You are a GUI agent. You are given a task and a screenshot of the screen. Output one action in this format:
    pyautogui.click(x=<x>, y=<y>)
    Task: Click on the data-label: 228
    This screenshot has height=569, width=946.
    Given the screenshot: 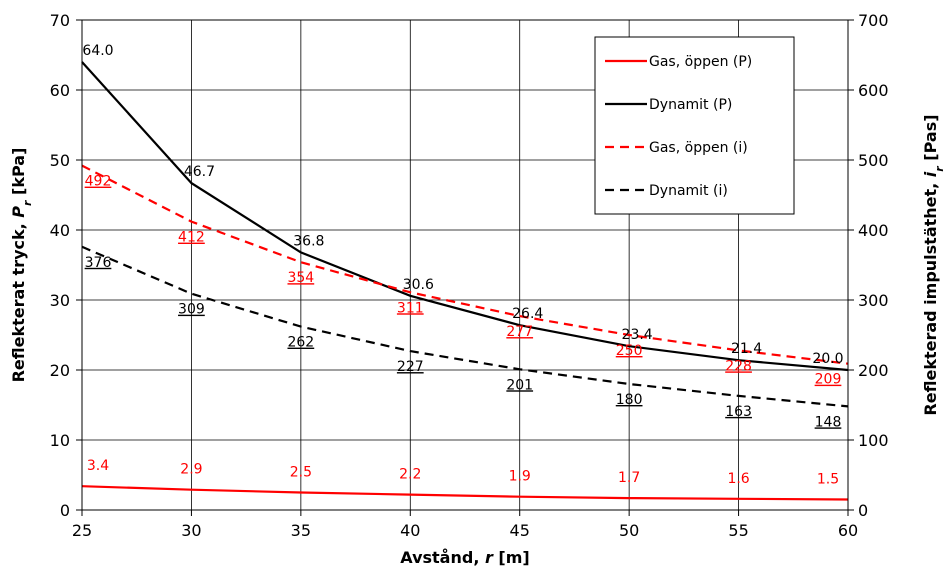 What is the action you would take?
    pyautogui.click(x=738, y=366)
    